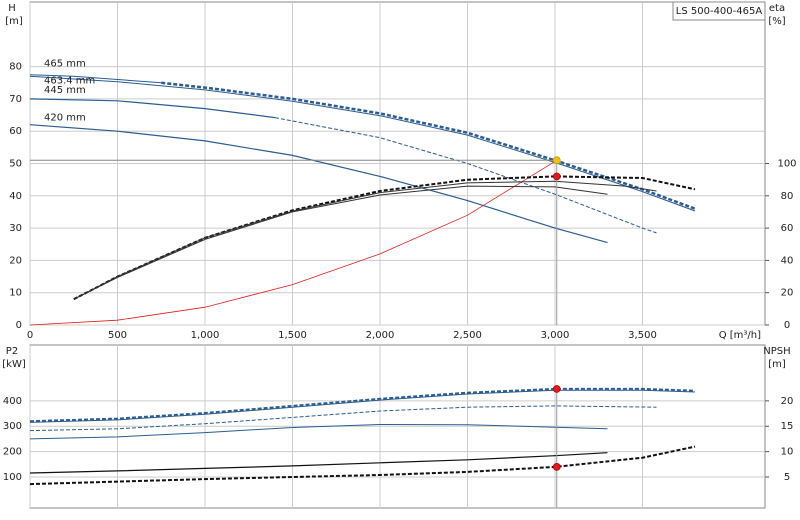 This screenshot has width=800, height=520. Describe the element at coordinates (12, 8) in the screenshot. I see `y-axis-label: H` at that location.